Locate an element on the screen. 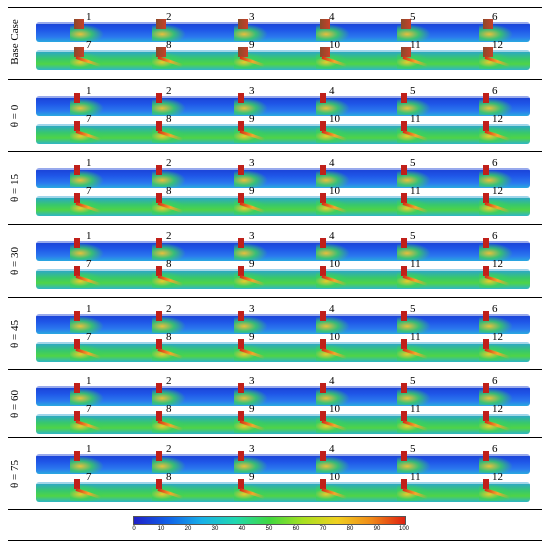  colorbar-tick-label: 80 is located at coordinates (350, 529).